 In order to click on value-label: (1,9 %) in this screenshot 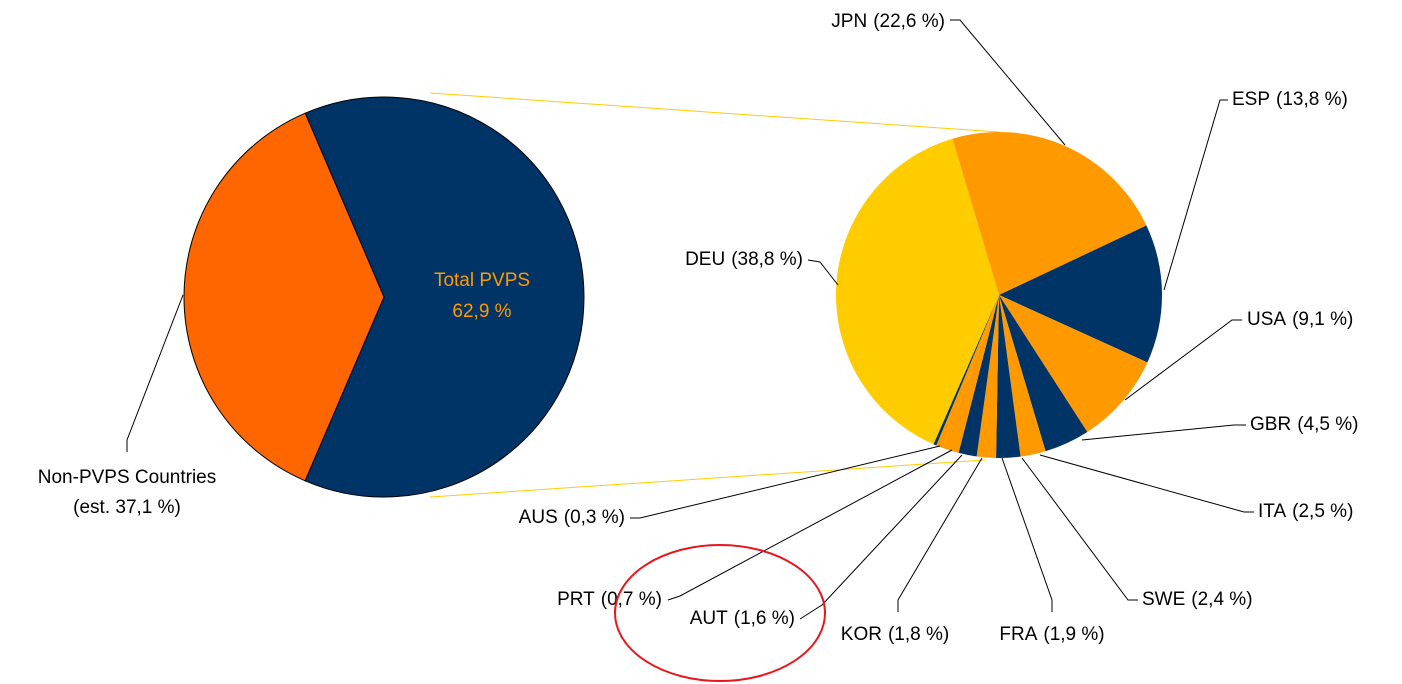, I will do `click(1073, 634)`.